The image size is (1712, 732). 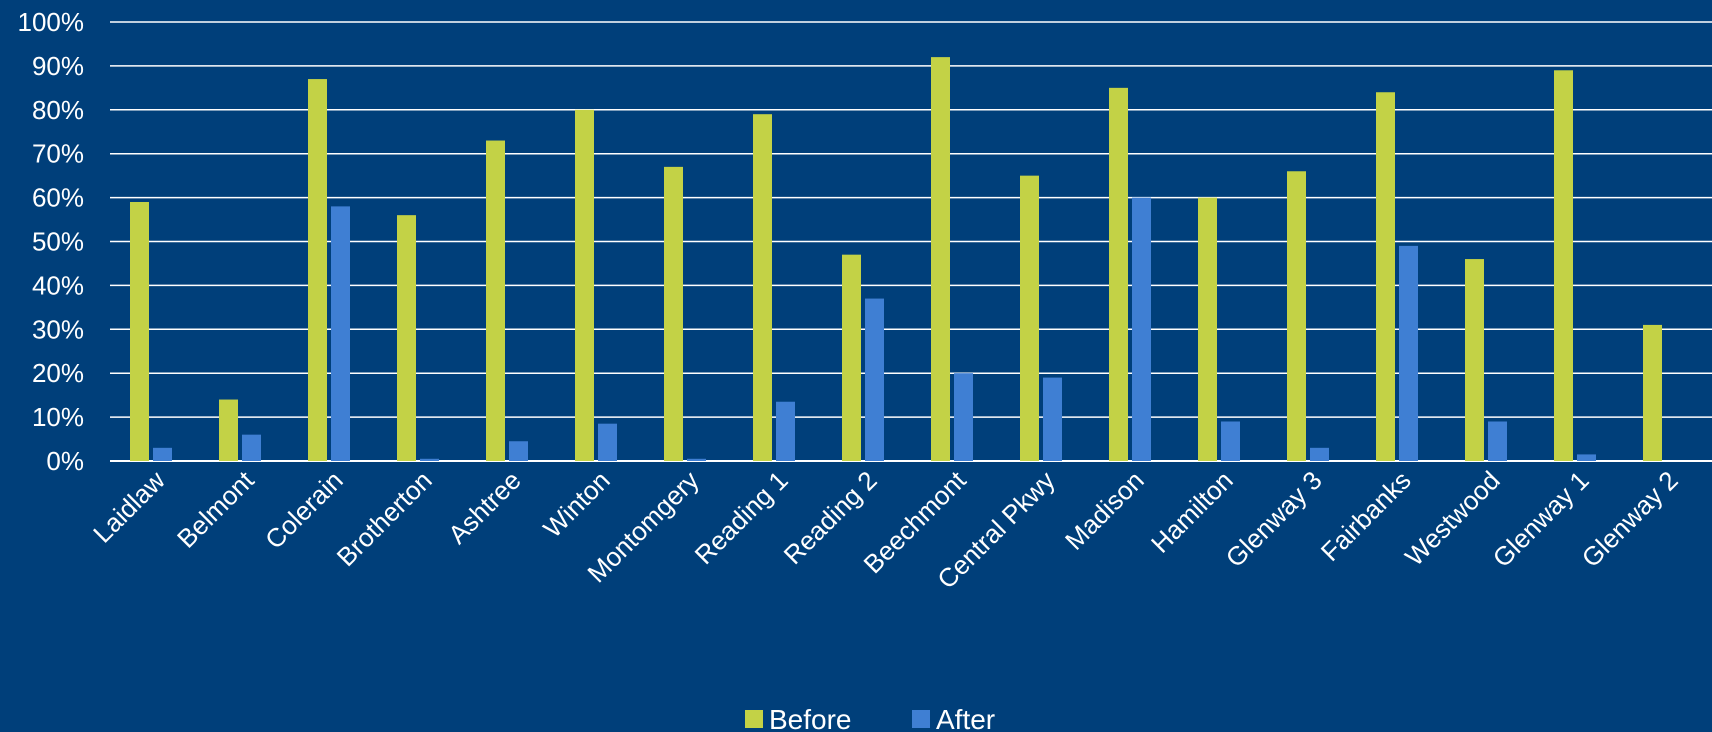 What do you see at coordinates (384, 518) in the screenshot?
I see `x-category-label: Brotherton` at bounding box center [384, 518].